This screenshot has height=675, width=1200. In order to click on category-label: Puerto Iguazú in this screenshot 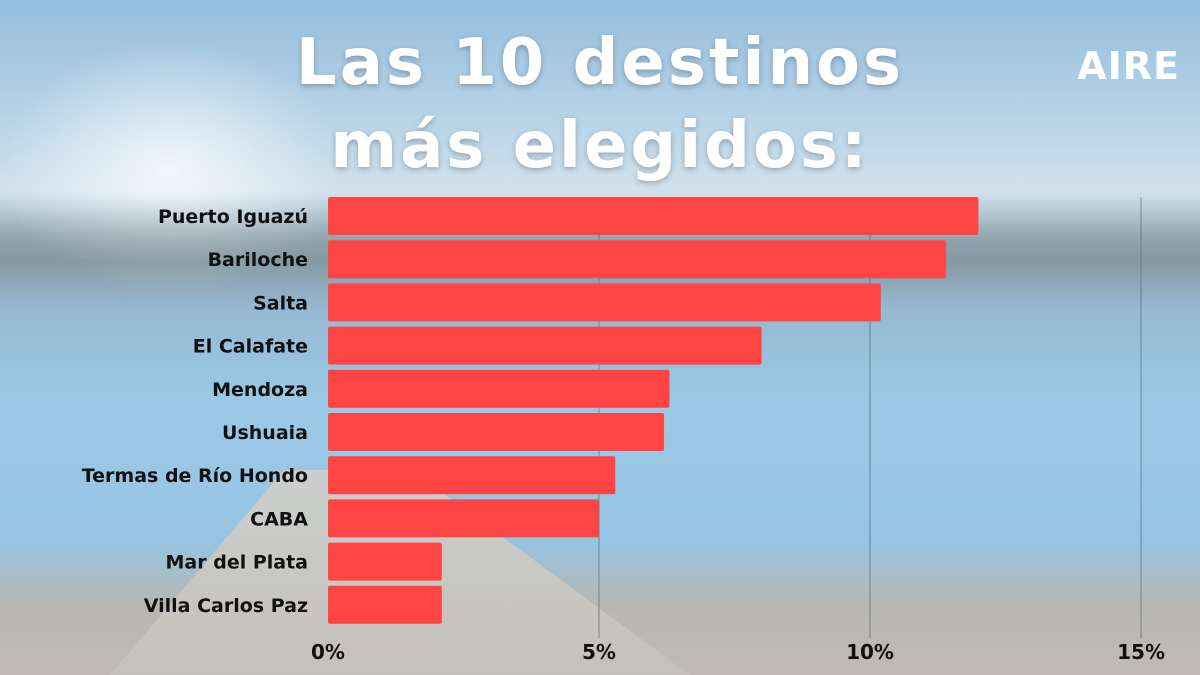, I will do `click(233, 217)`.